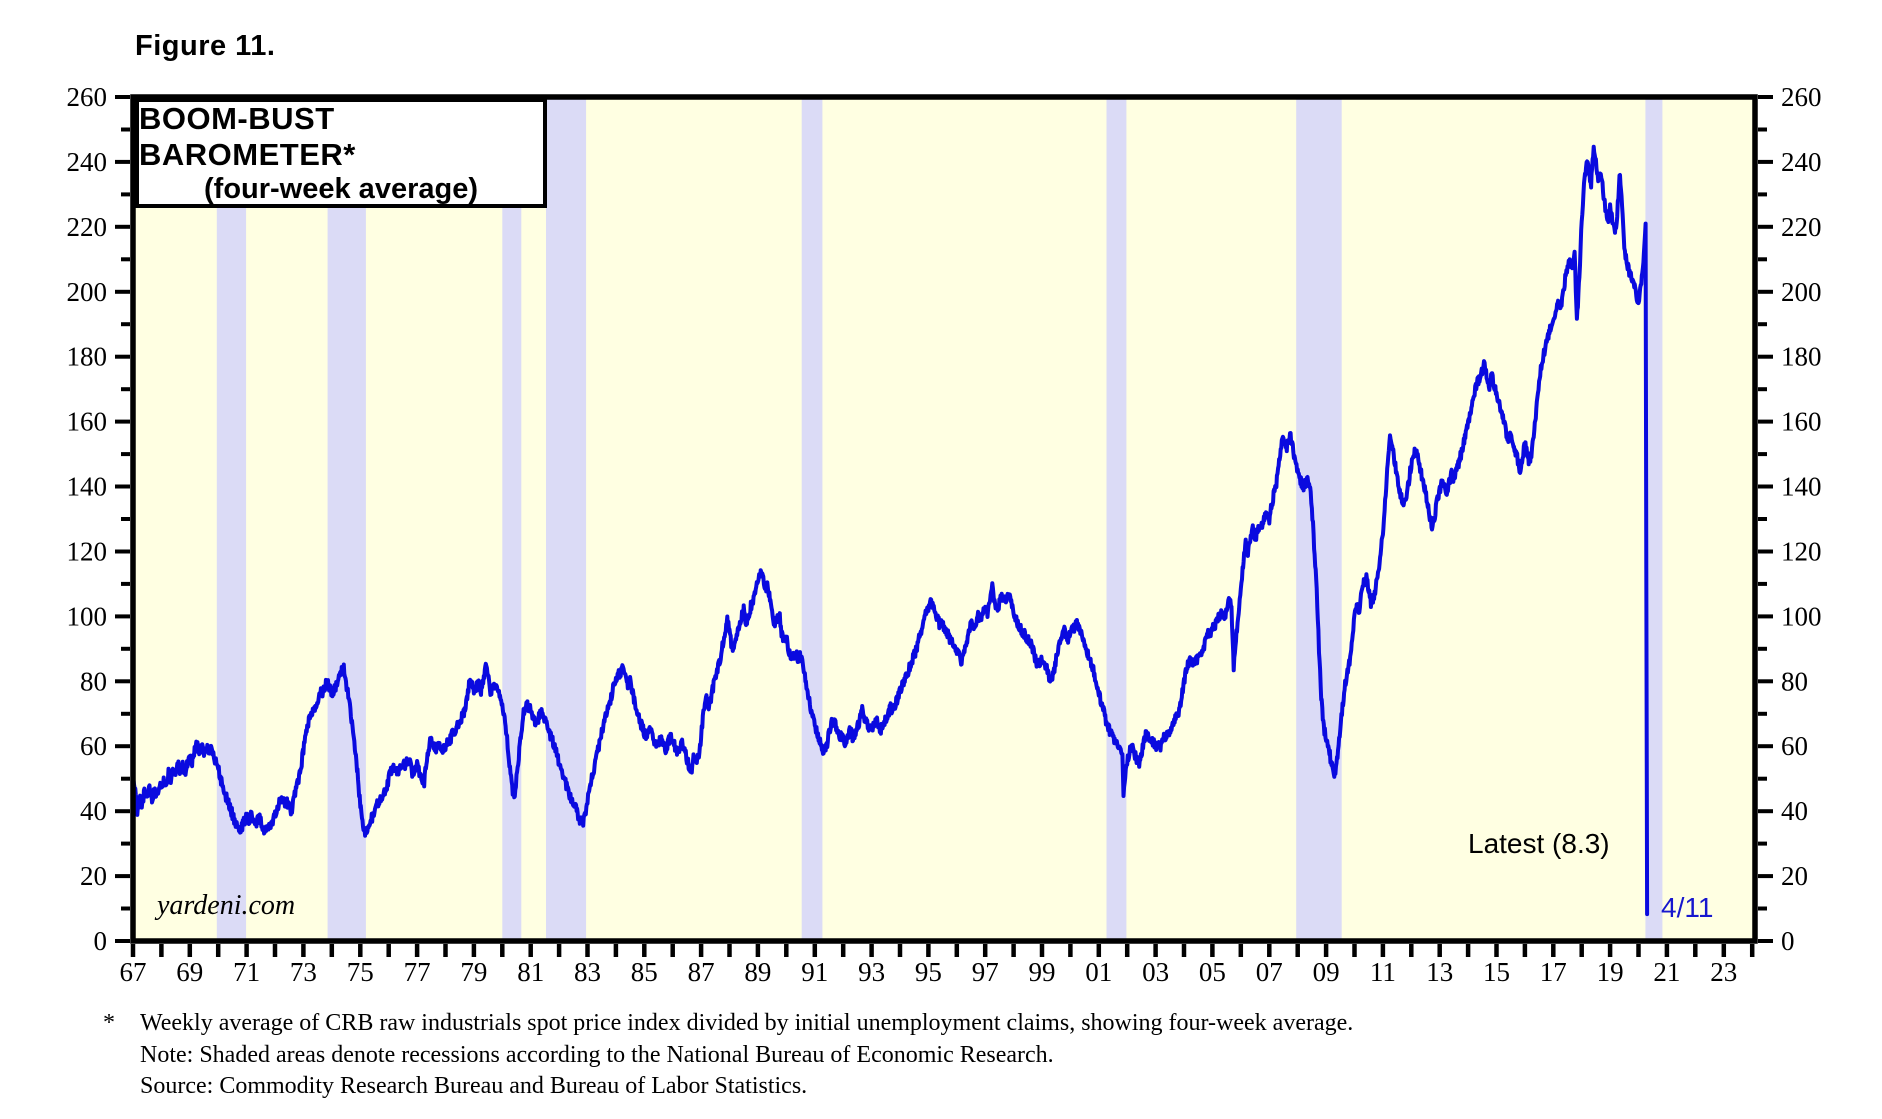  Describe the element at coordinates (226, 905) in the screenshot. I see `watermark-yardeni: yardeni.com` at that location.